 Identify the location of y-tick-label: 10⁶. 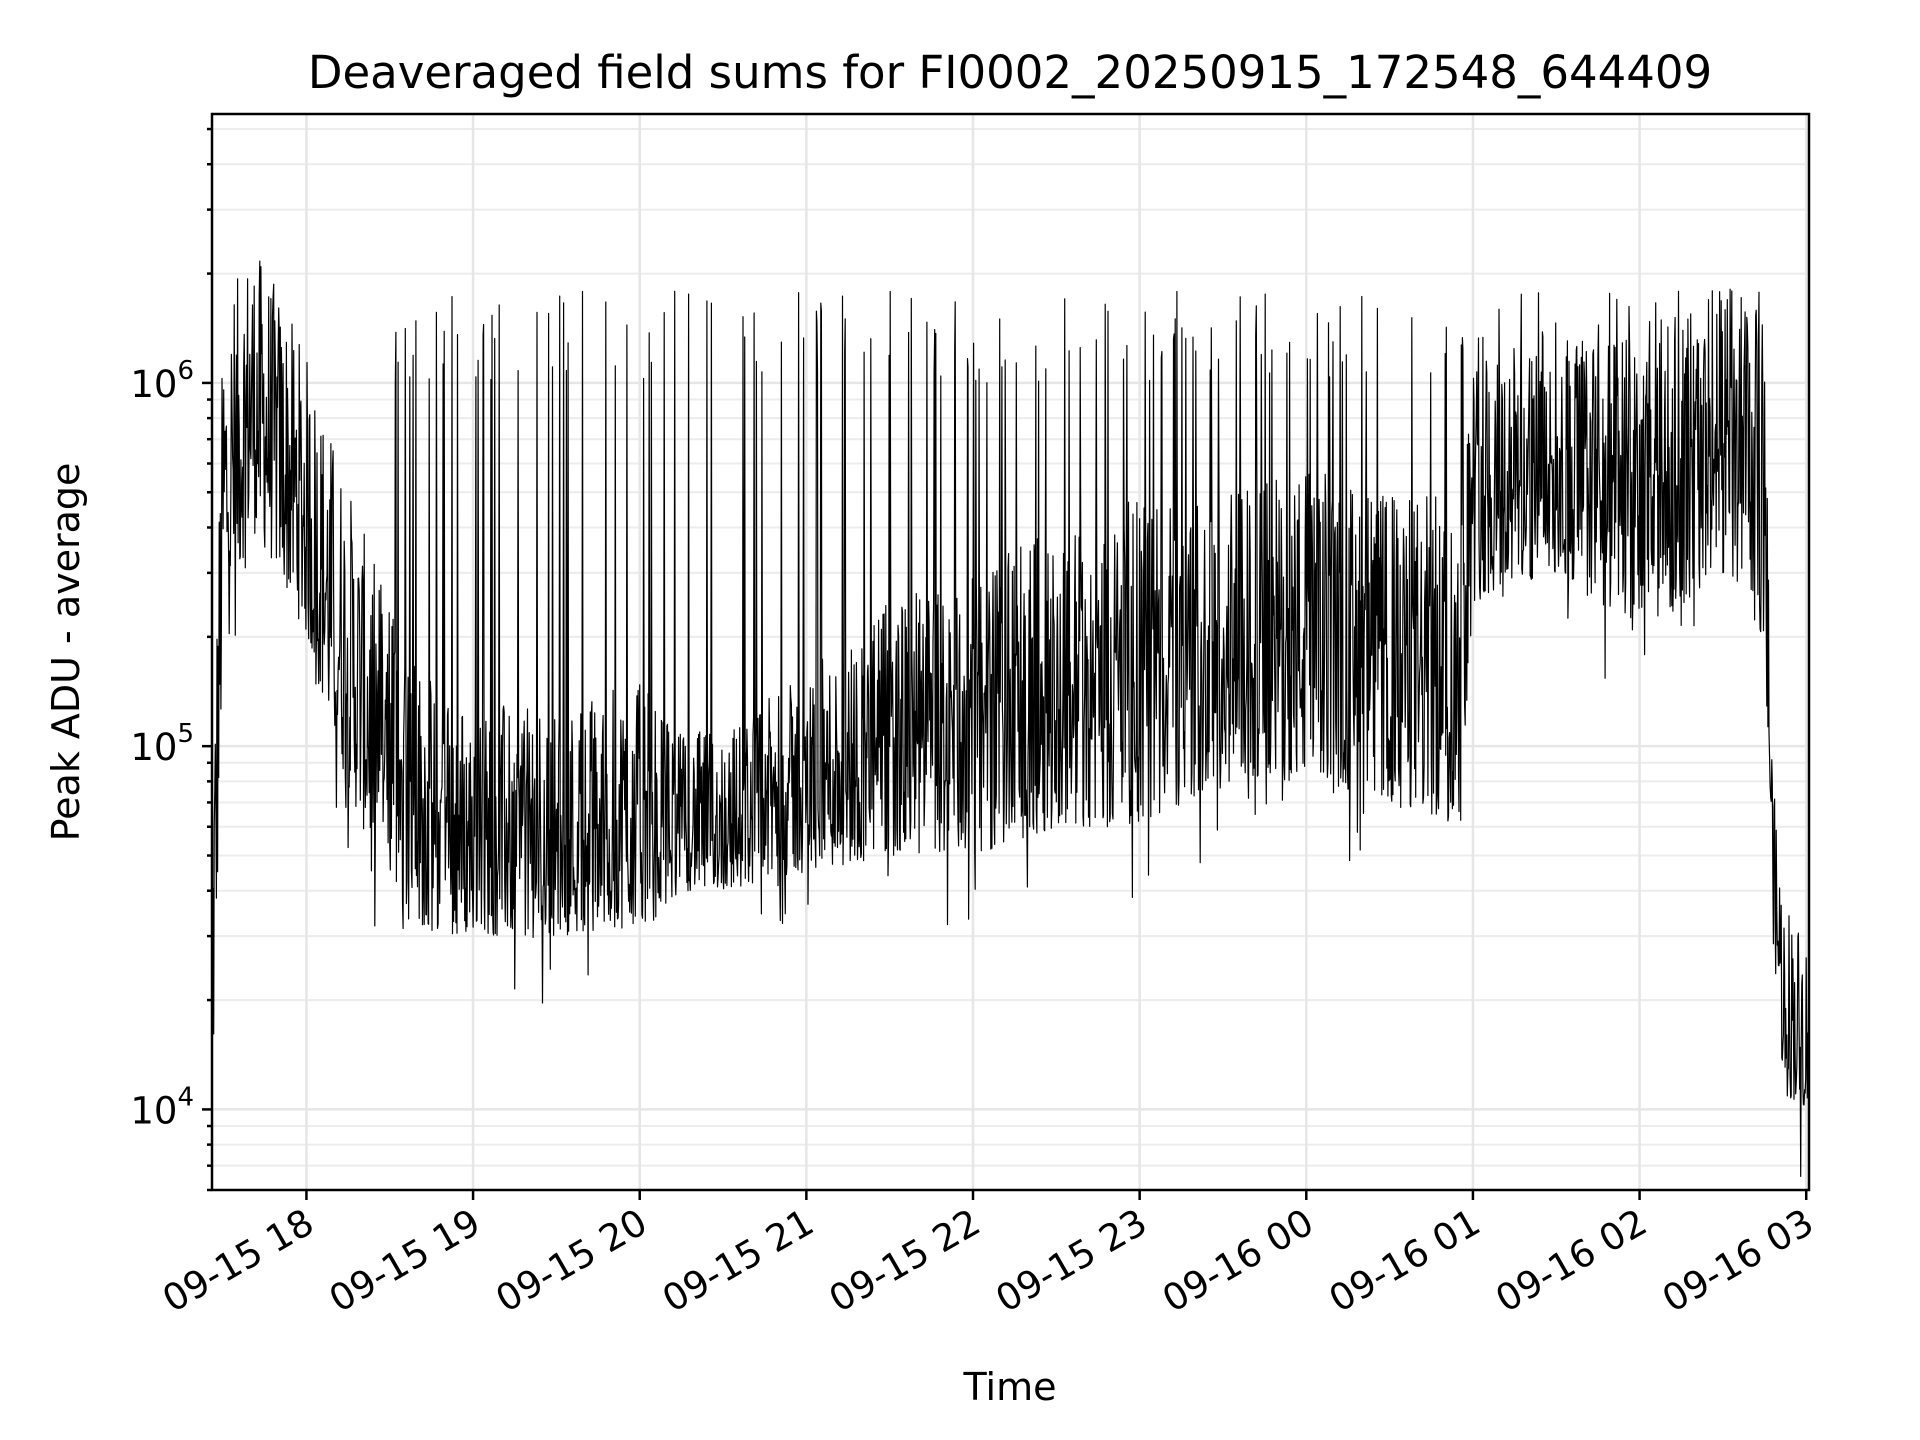
(162, 381).